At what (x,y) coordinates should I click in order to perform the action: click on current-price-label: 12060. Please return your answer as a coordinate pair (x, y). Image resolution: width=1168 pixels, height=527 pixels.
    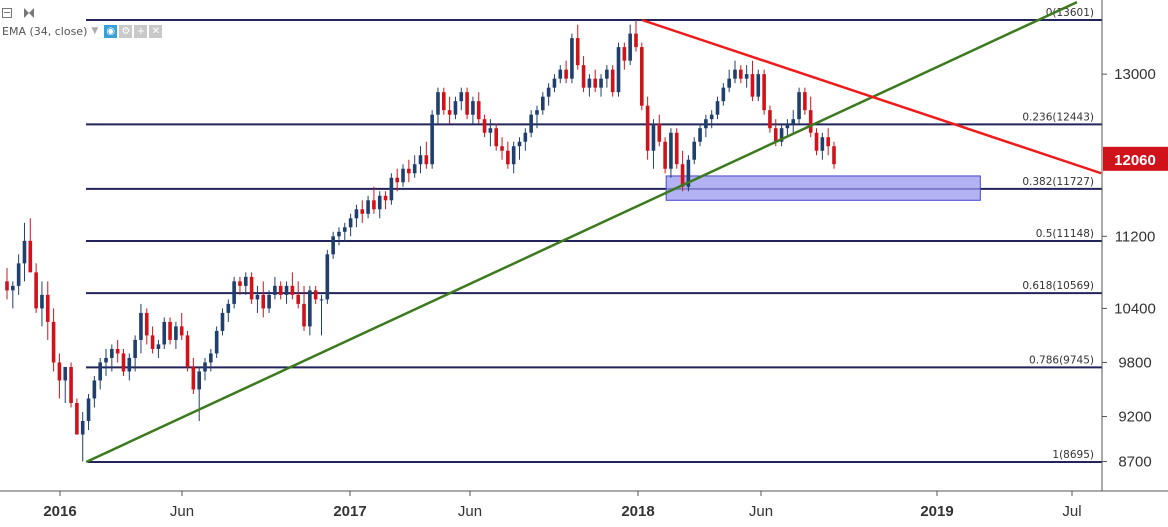
    Looking at the image, I should click on (1135, 160).